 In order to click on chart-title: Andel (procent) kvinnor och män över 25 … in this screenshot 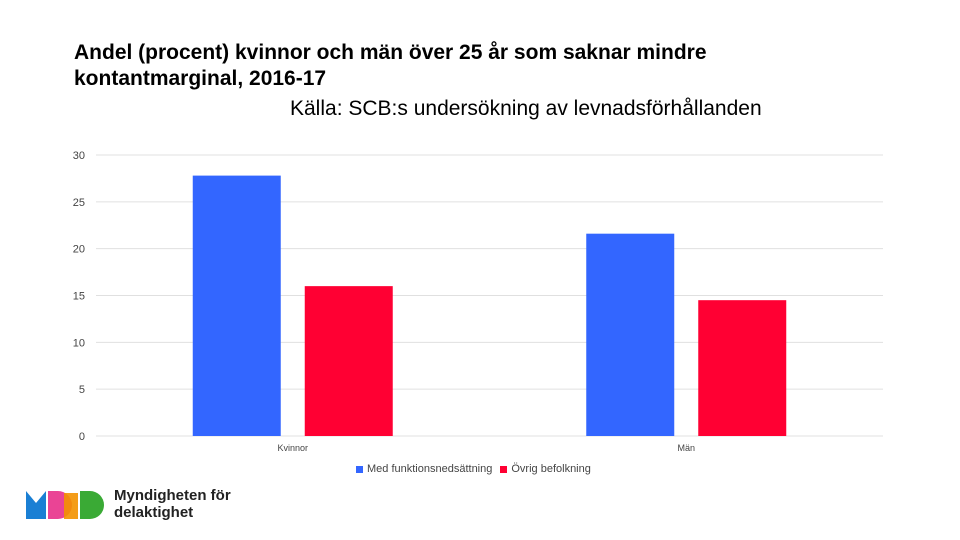, I will do `click(474, 66)`.